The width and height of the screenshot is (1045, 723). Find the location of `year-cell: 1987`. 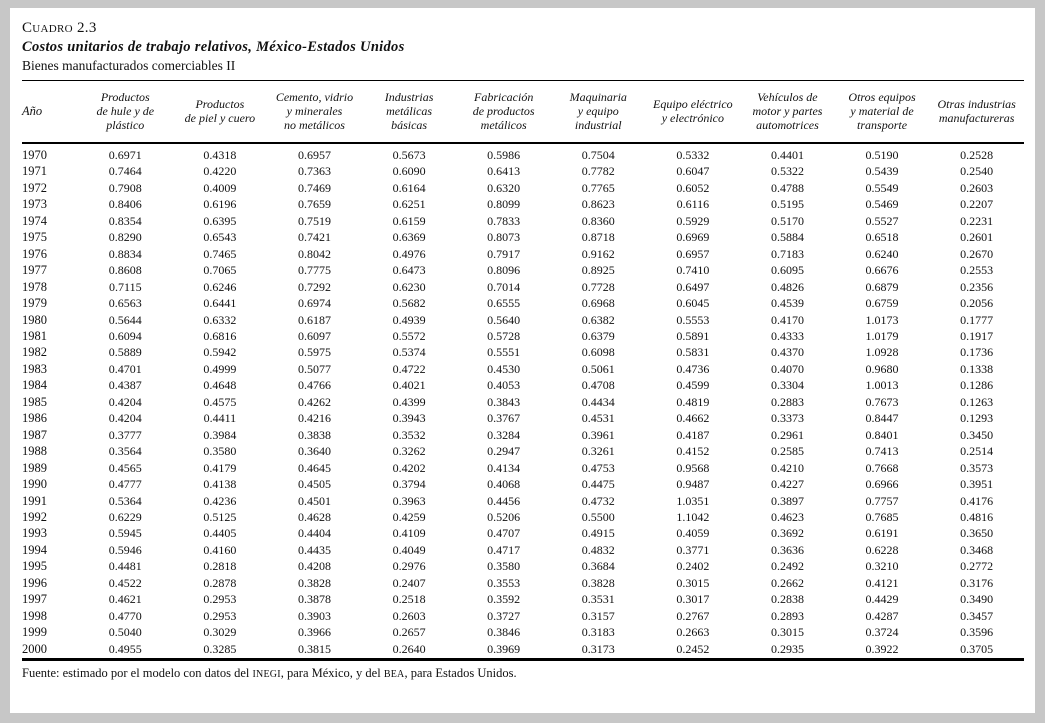

year-cell: 1987 is located at coordinates (34, 434).